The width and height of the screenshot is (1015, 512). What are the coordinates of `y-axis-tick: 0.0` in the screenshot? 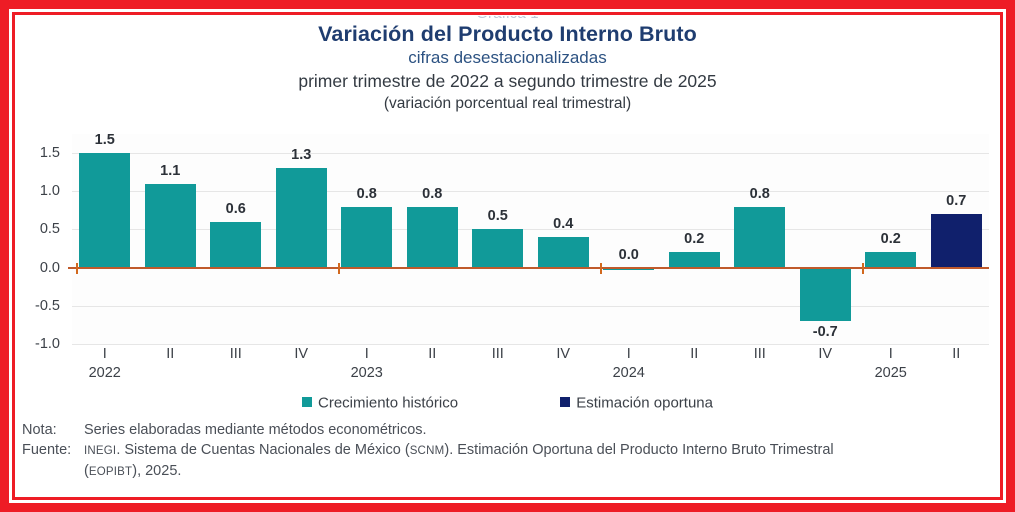 It's located at (49, 267).